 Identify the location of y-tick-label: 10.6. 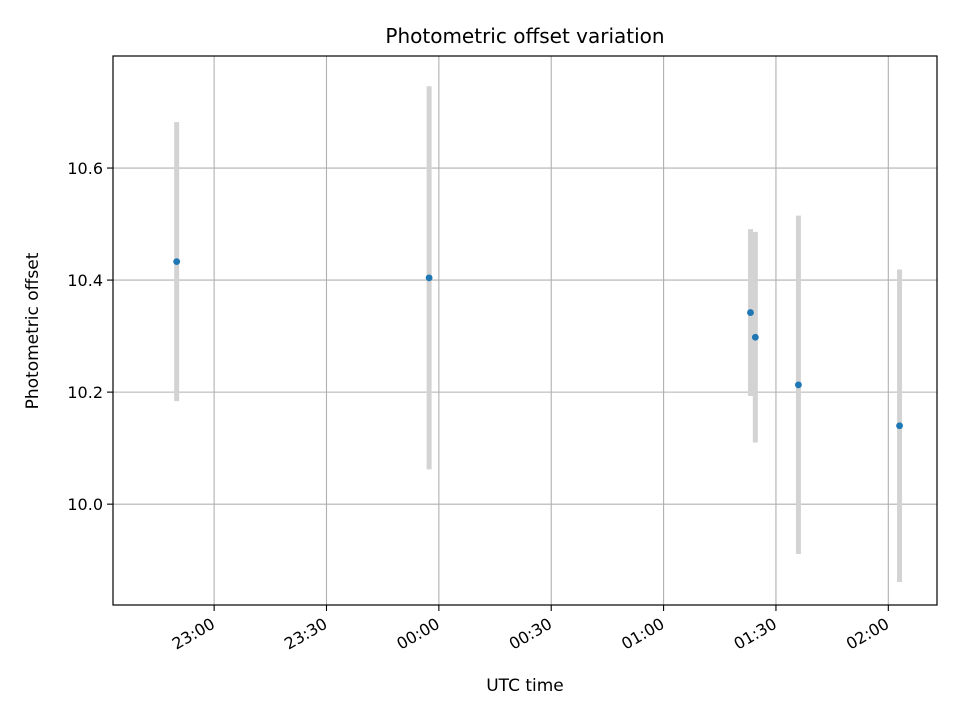
(85, 168).